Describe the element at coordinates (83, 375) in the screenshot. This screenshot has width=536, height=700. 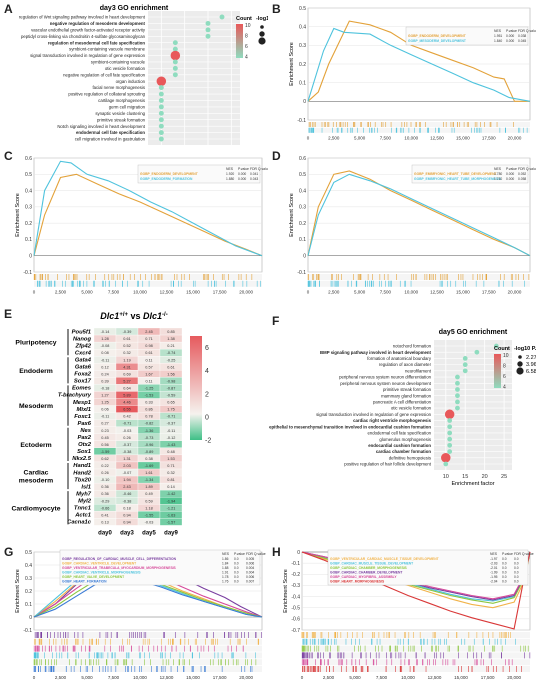
I see `gene-label: Foxa2` at that location.